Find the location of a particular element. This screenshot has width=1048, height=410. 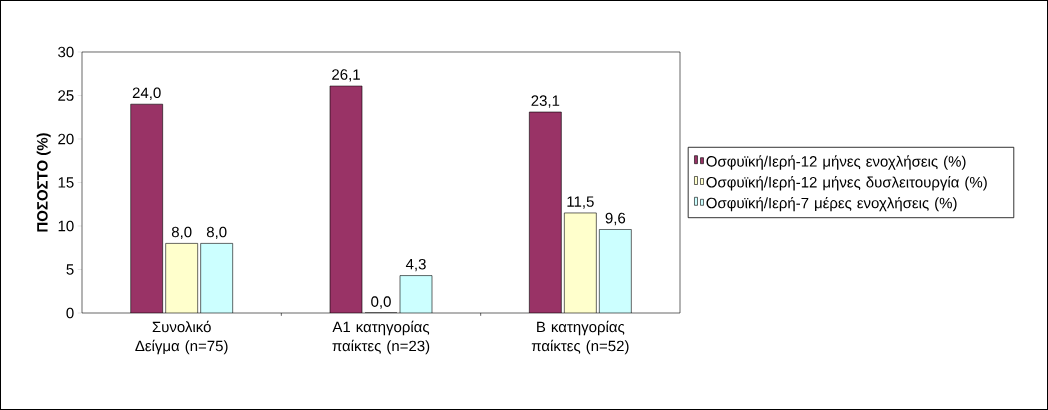

legend-label: Οσφυϊκή/Ιερή-12 μήνες δυσλειτουργία (%) is located at coordinates (846, 183).